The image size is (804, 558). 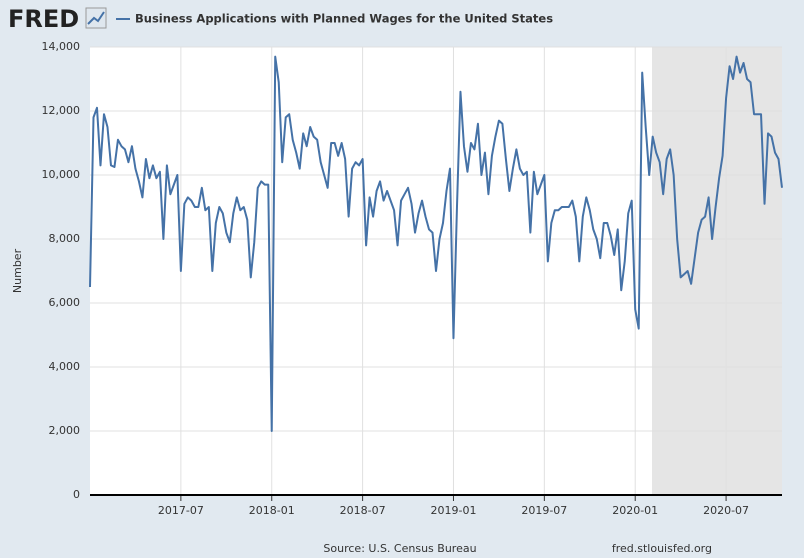 I want to click on logo-icon, so click(x=96, y=18).